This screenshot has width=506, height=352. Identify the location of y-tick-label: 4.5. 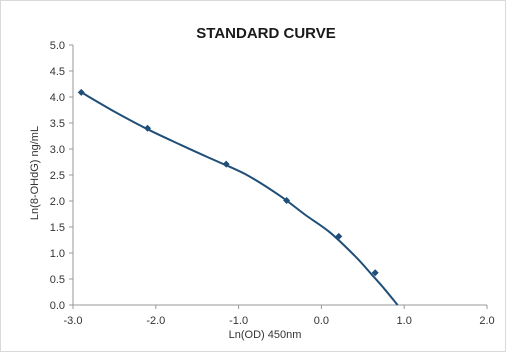
(57, 72).